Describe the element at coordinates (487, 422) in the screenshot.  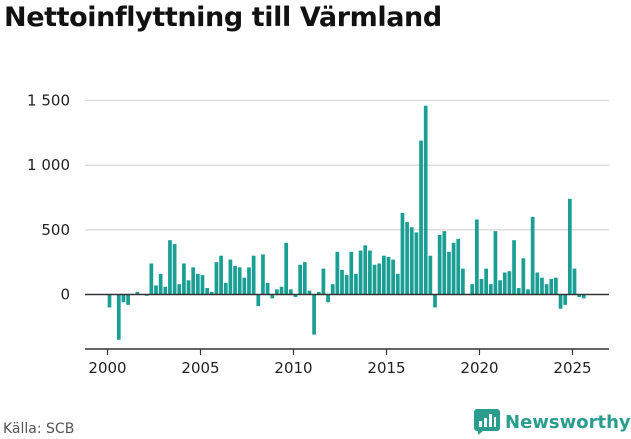
I see `newsworthy-logo-icon` at that location.